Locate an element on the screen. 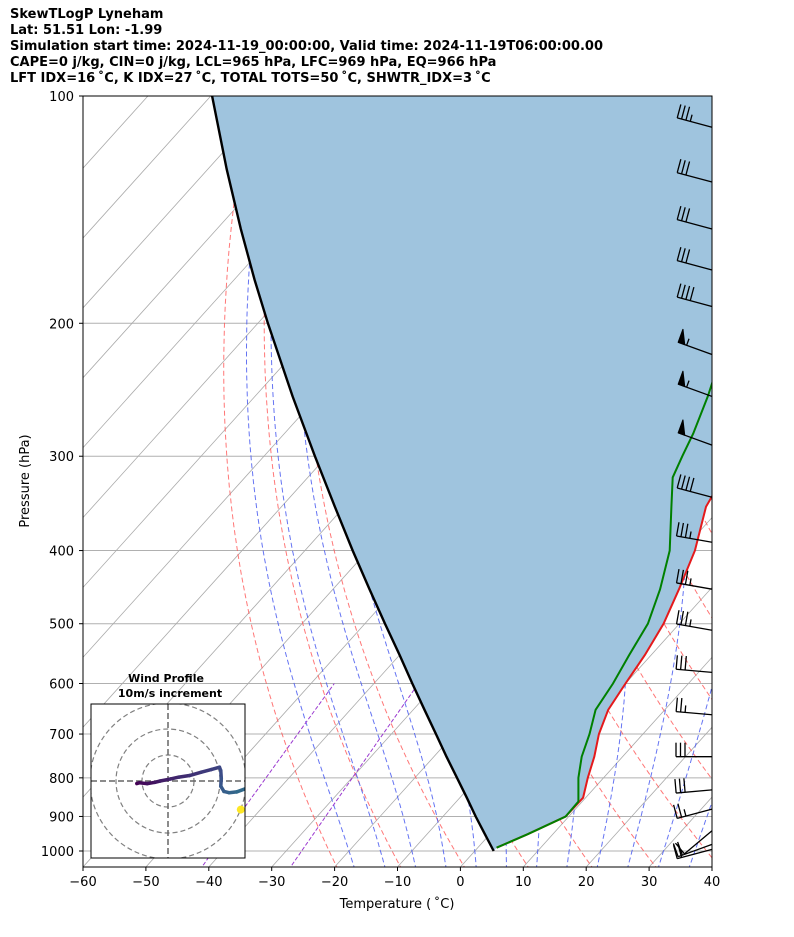 The image size is (794, 937). y-tick-label: 300 is located at coordinates (61, 457).